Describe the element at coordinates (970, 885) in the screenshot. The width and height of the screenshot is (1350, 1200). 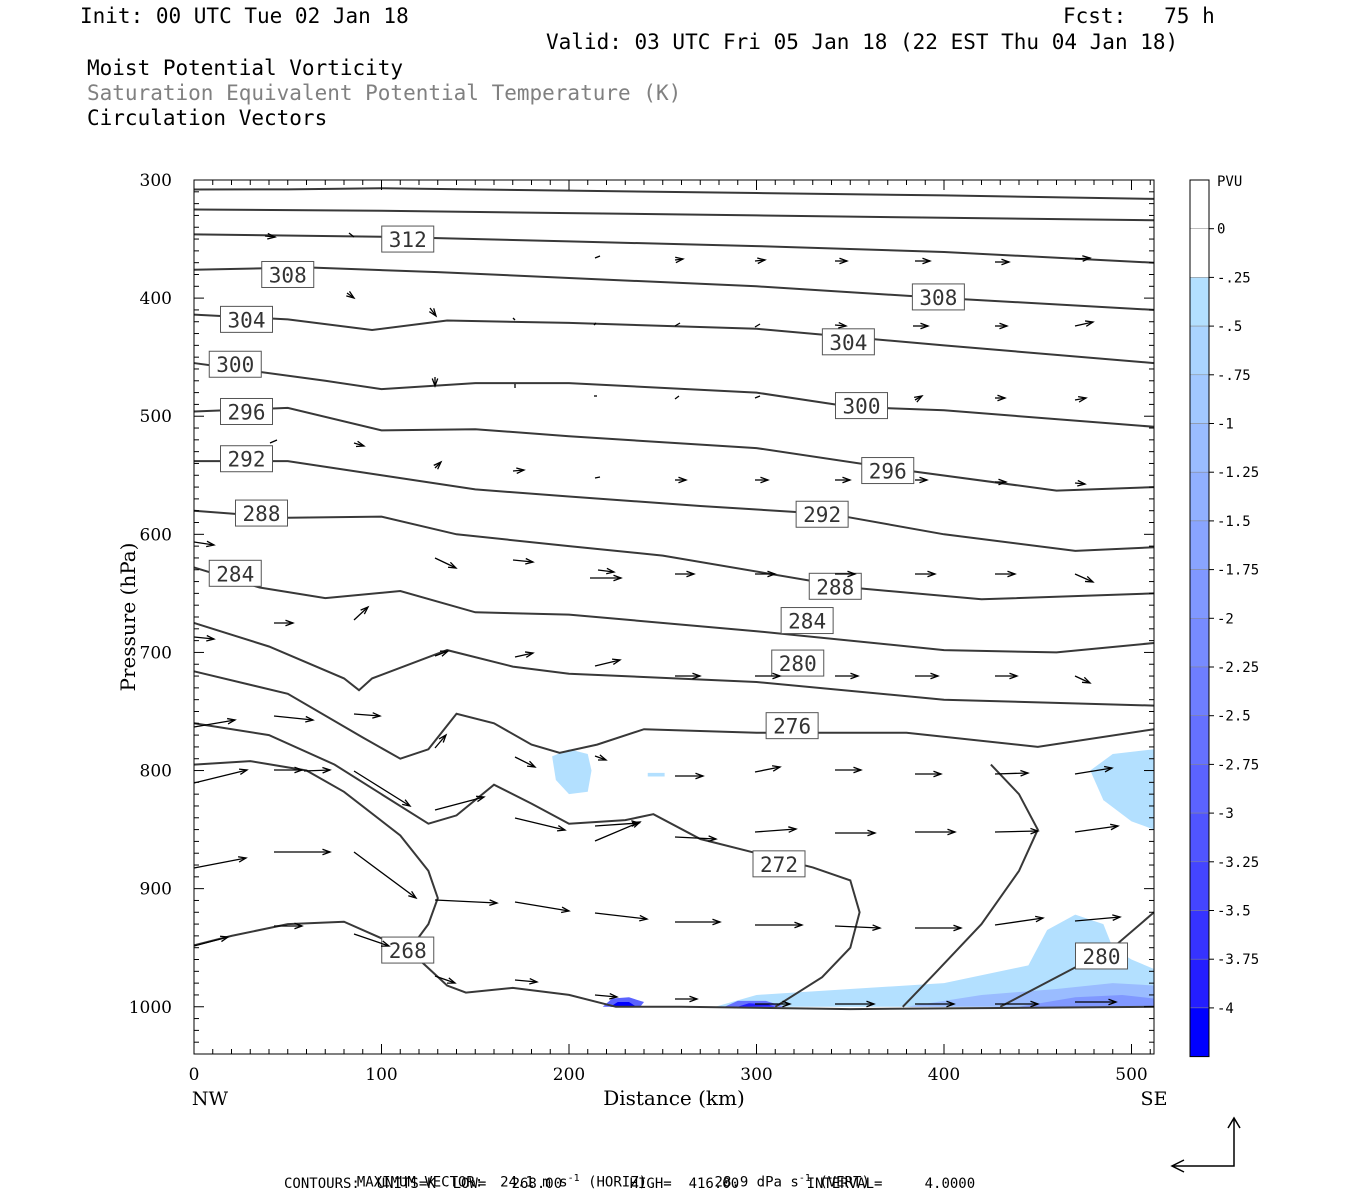
I see `theta-contour` at that location.